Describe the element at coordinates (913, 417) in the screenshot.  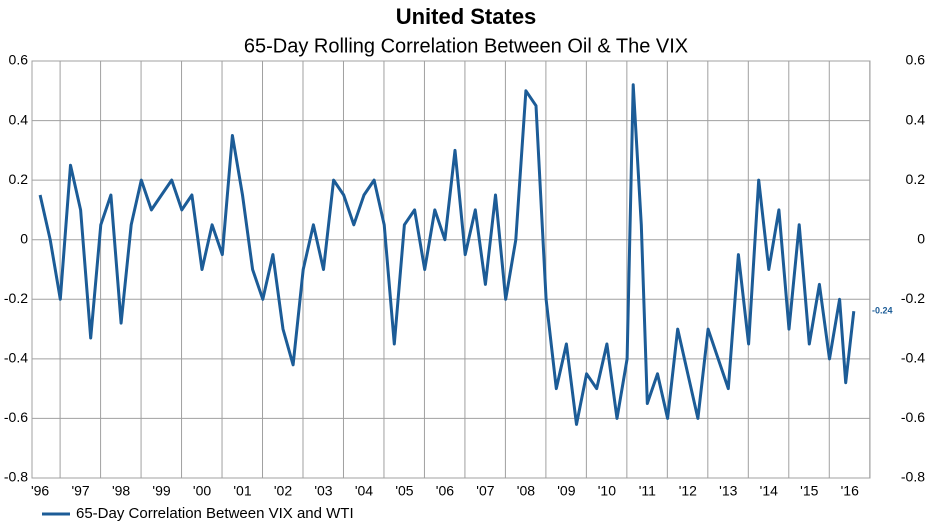
I see `y2-tick-label: -0.6` at that location.